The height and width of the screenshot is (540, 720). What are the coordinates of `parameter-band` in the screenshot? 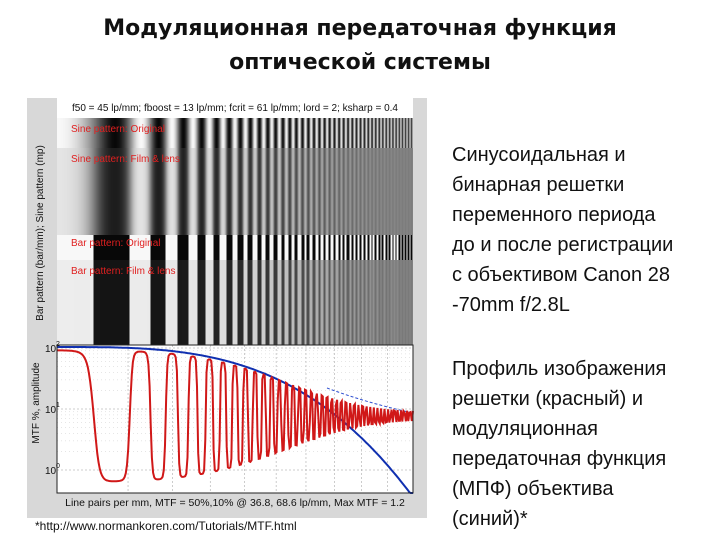 It's located at (235, 108).